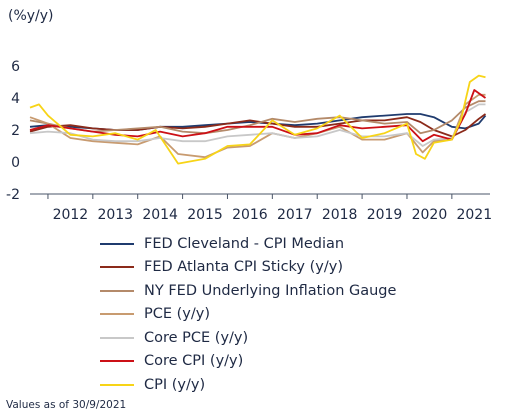  What do you see at coordinates (15, 99) in the screenshot?
I see `y-tick-label: 4` at bounding box center [15, 99].